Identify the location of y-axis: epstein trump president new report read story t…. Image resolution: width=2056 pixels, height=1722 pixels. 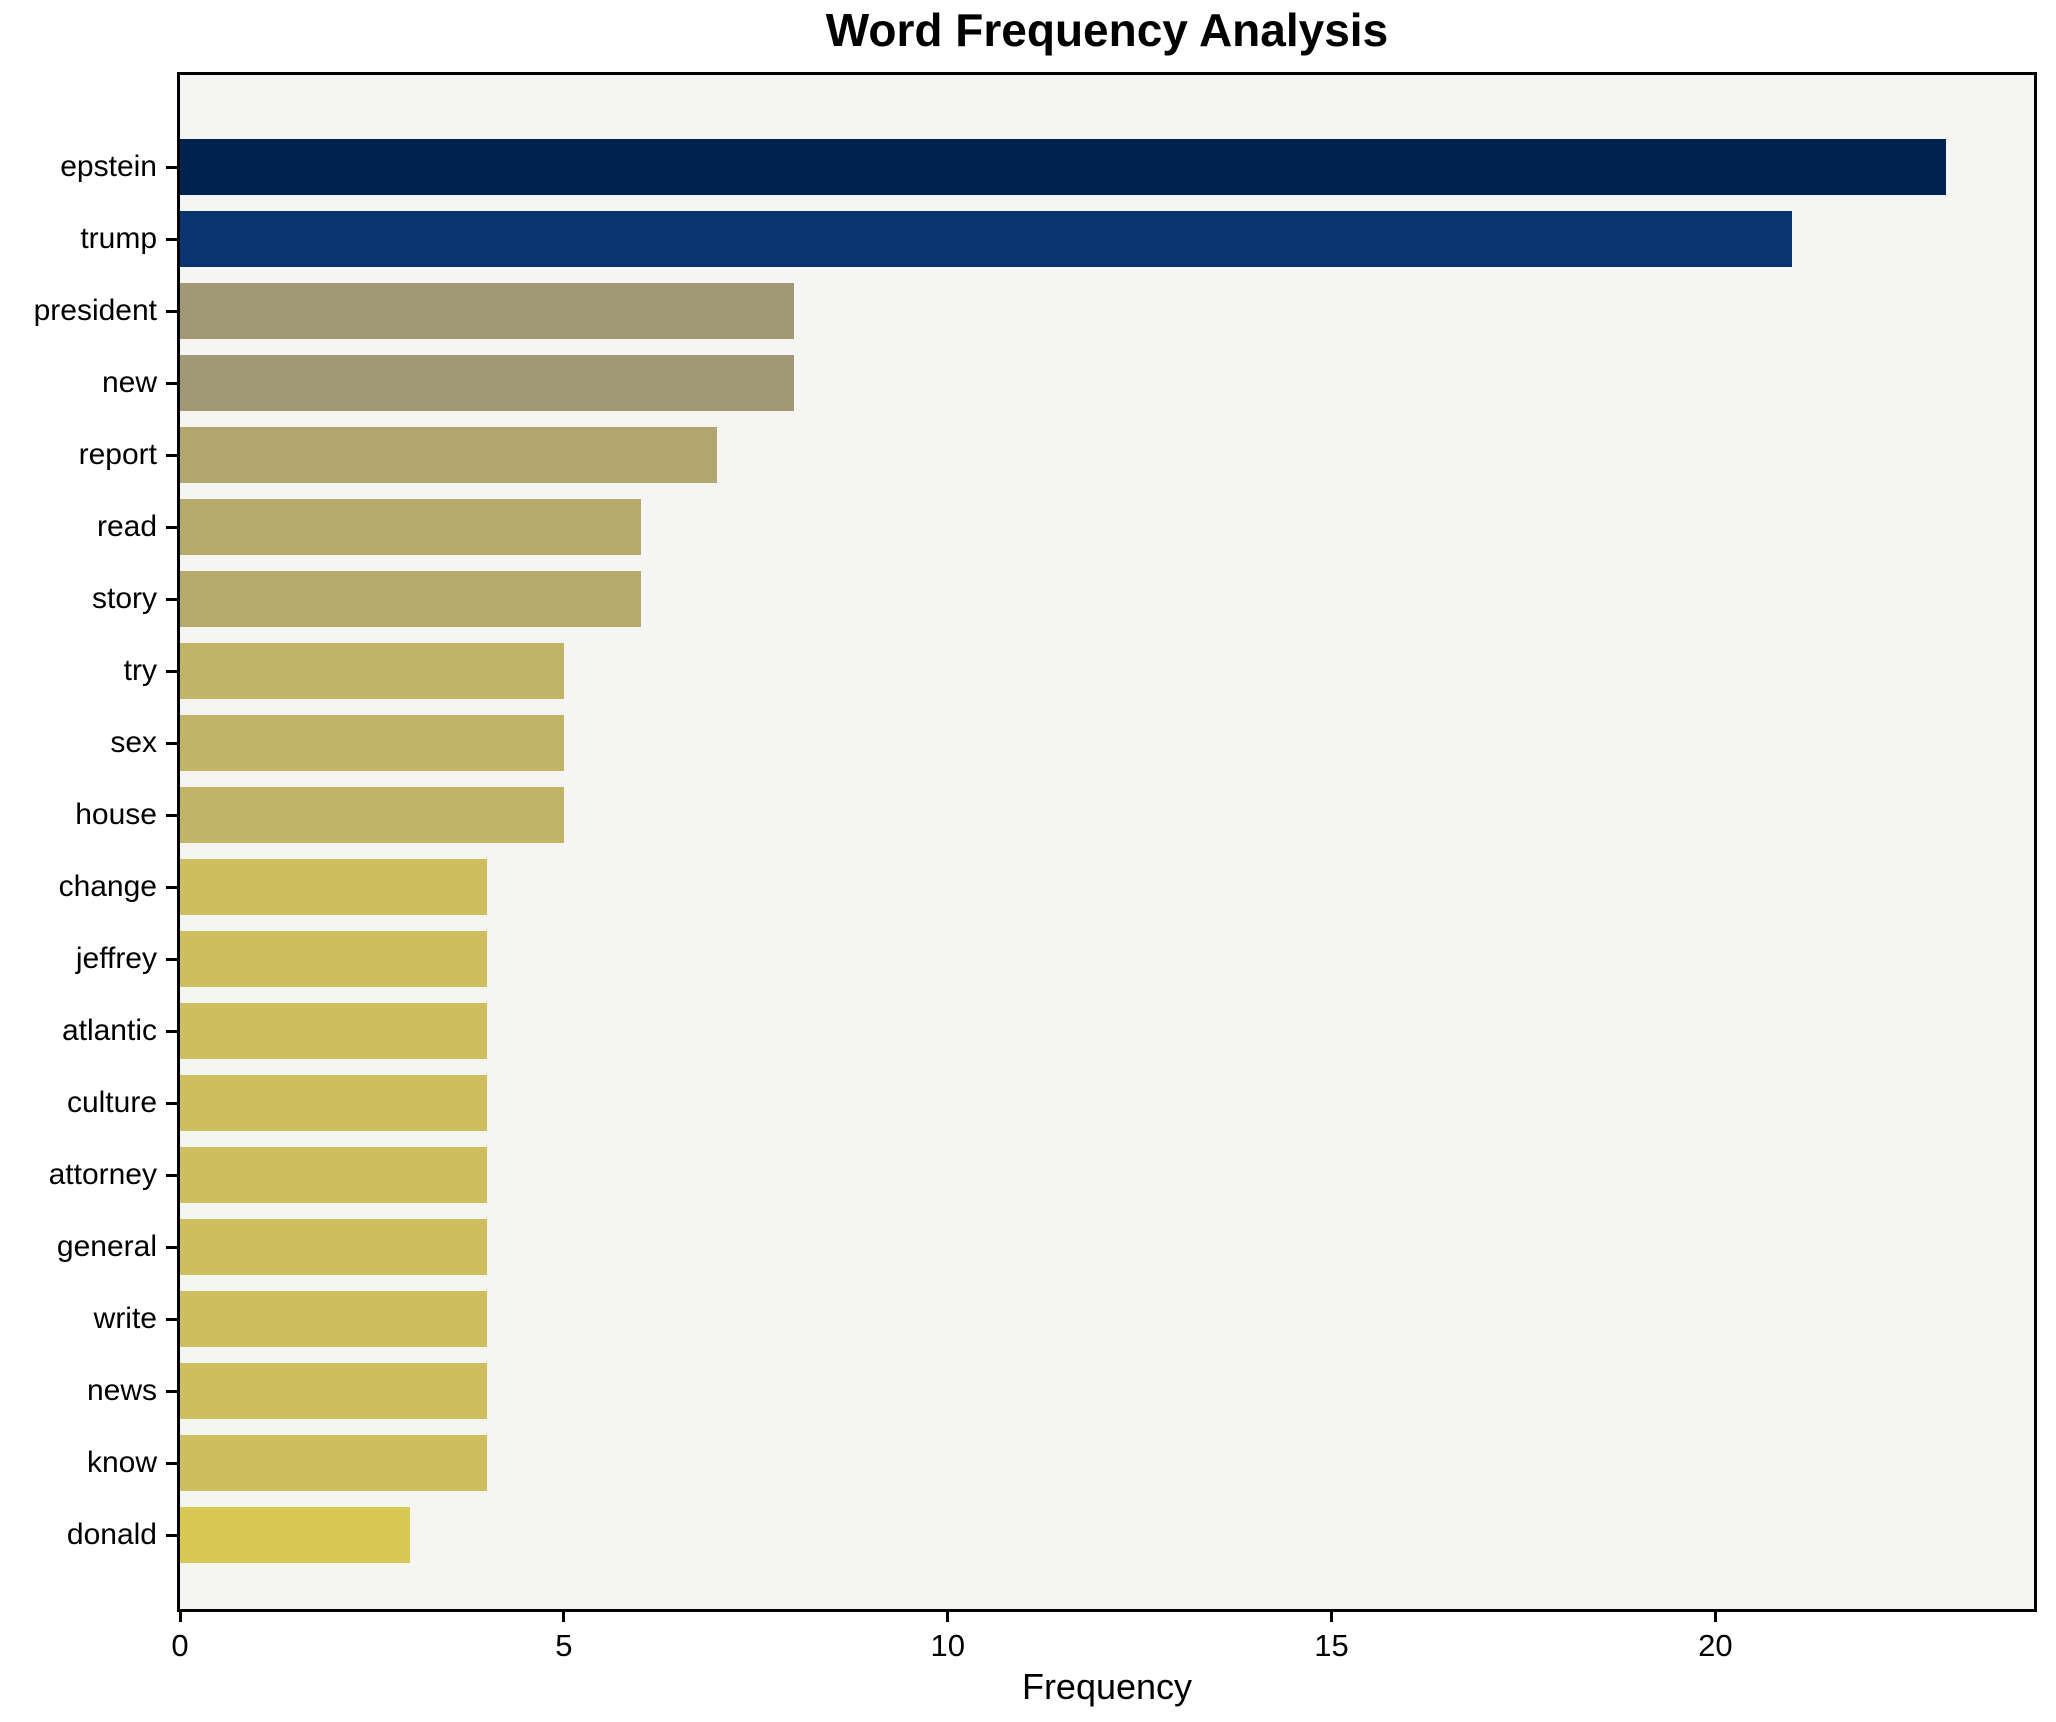
(88, 842).